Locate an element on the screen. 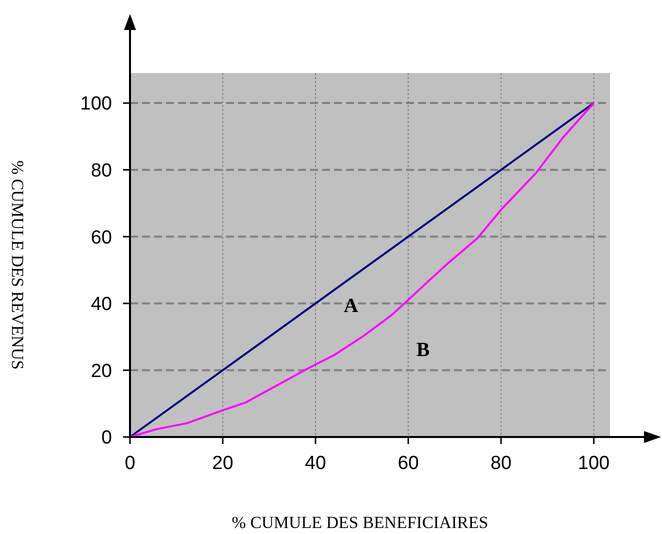 The width and height of the screenshot is (662, 534). x-tick-label: 100 is located at coordinates (594, 463).